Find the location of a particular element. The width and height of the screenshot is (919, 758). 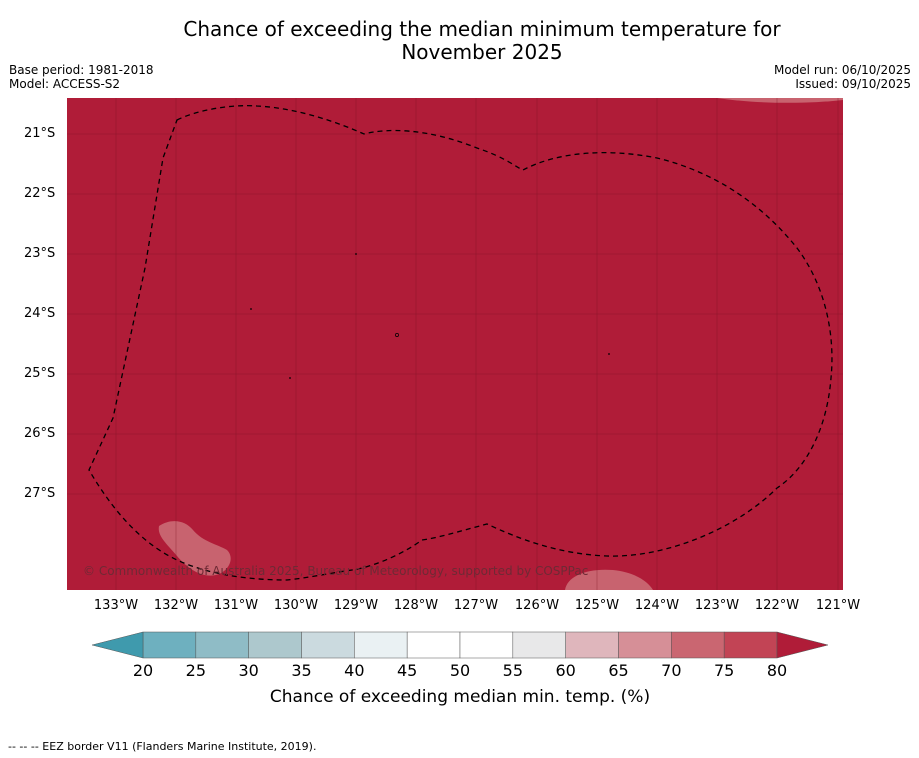

colorbar-segments is located at coordinates (460, 645).